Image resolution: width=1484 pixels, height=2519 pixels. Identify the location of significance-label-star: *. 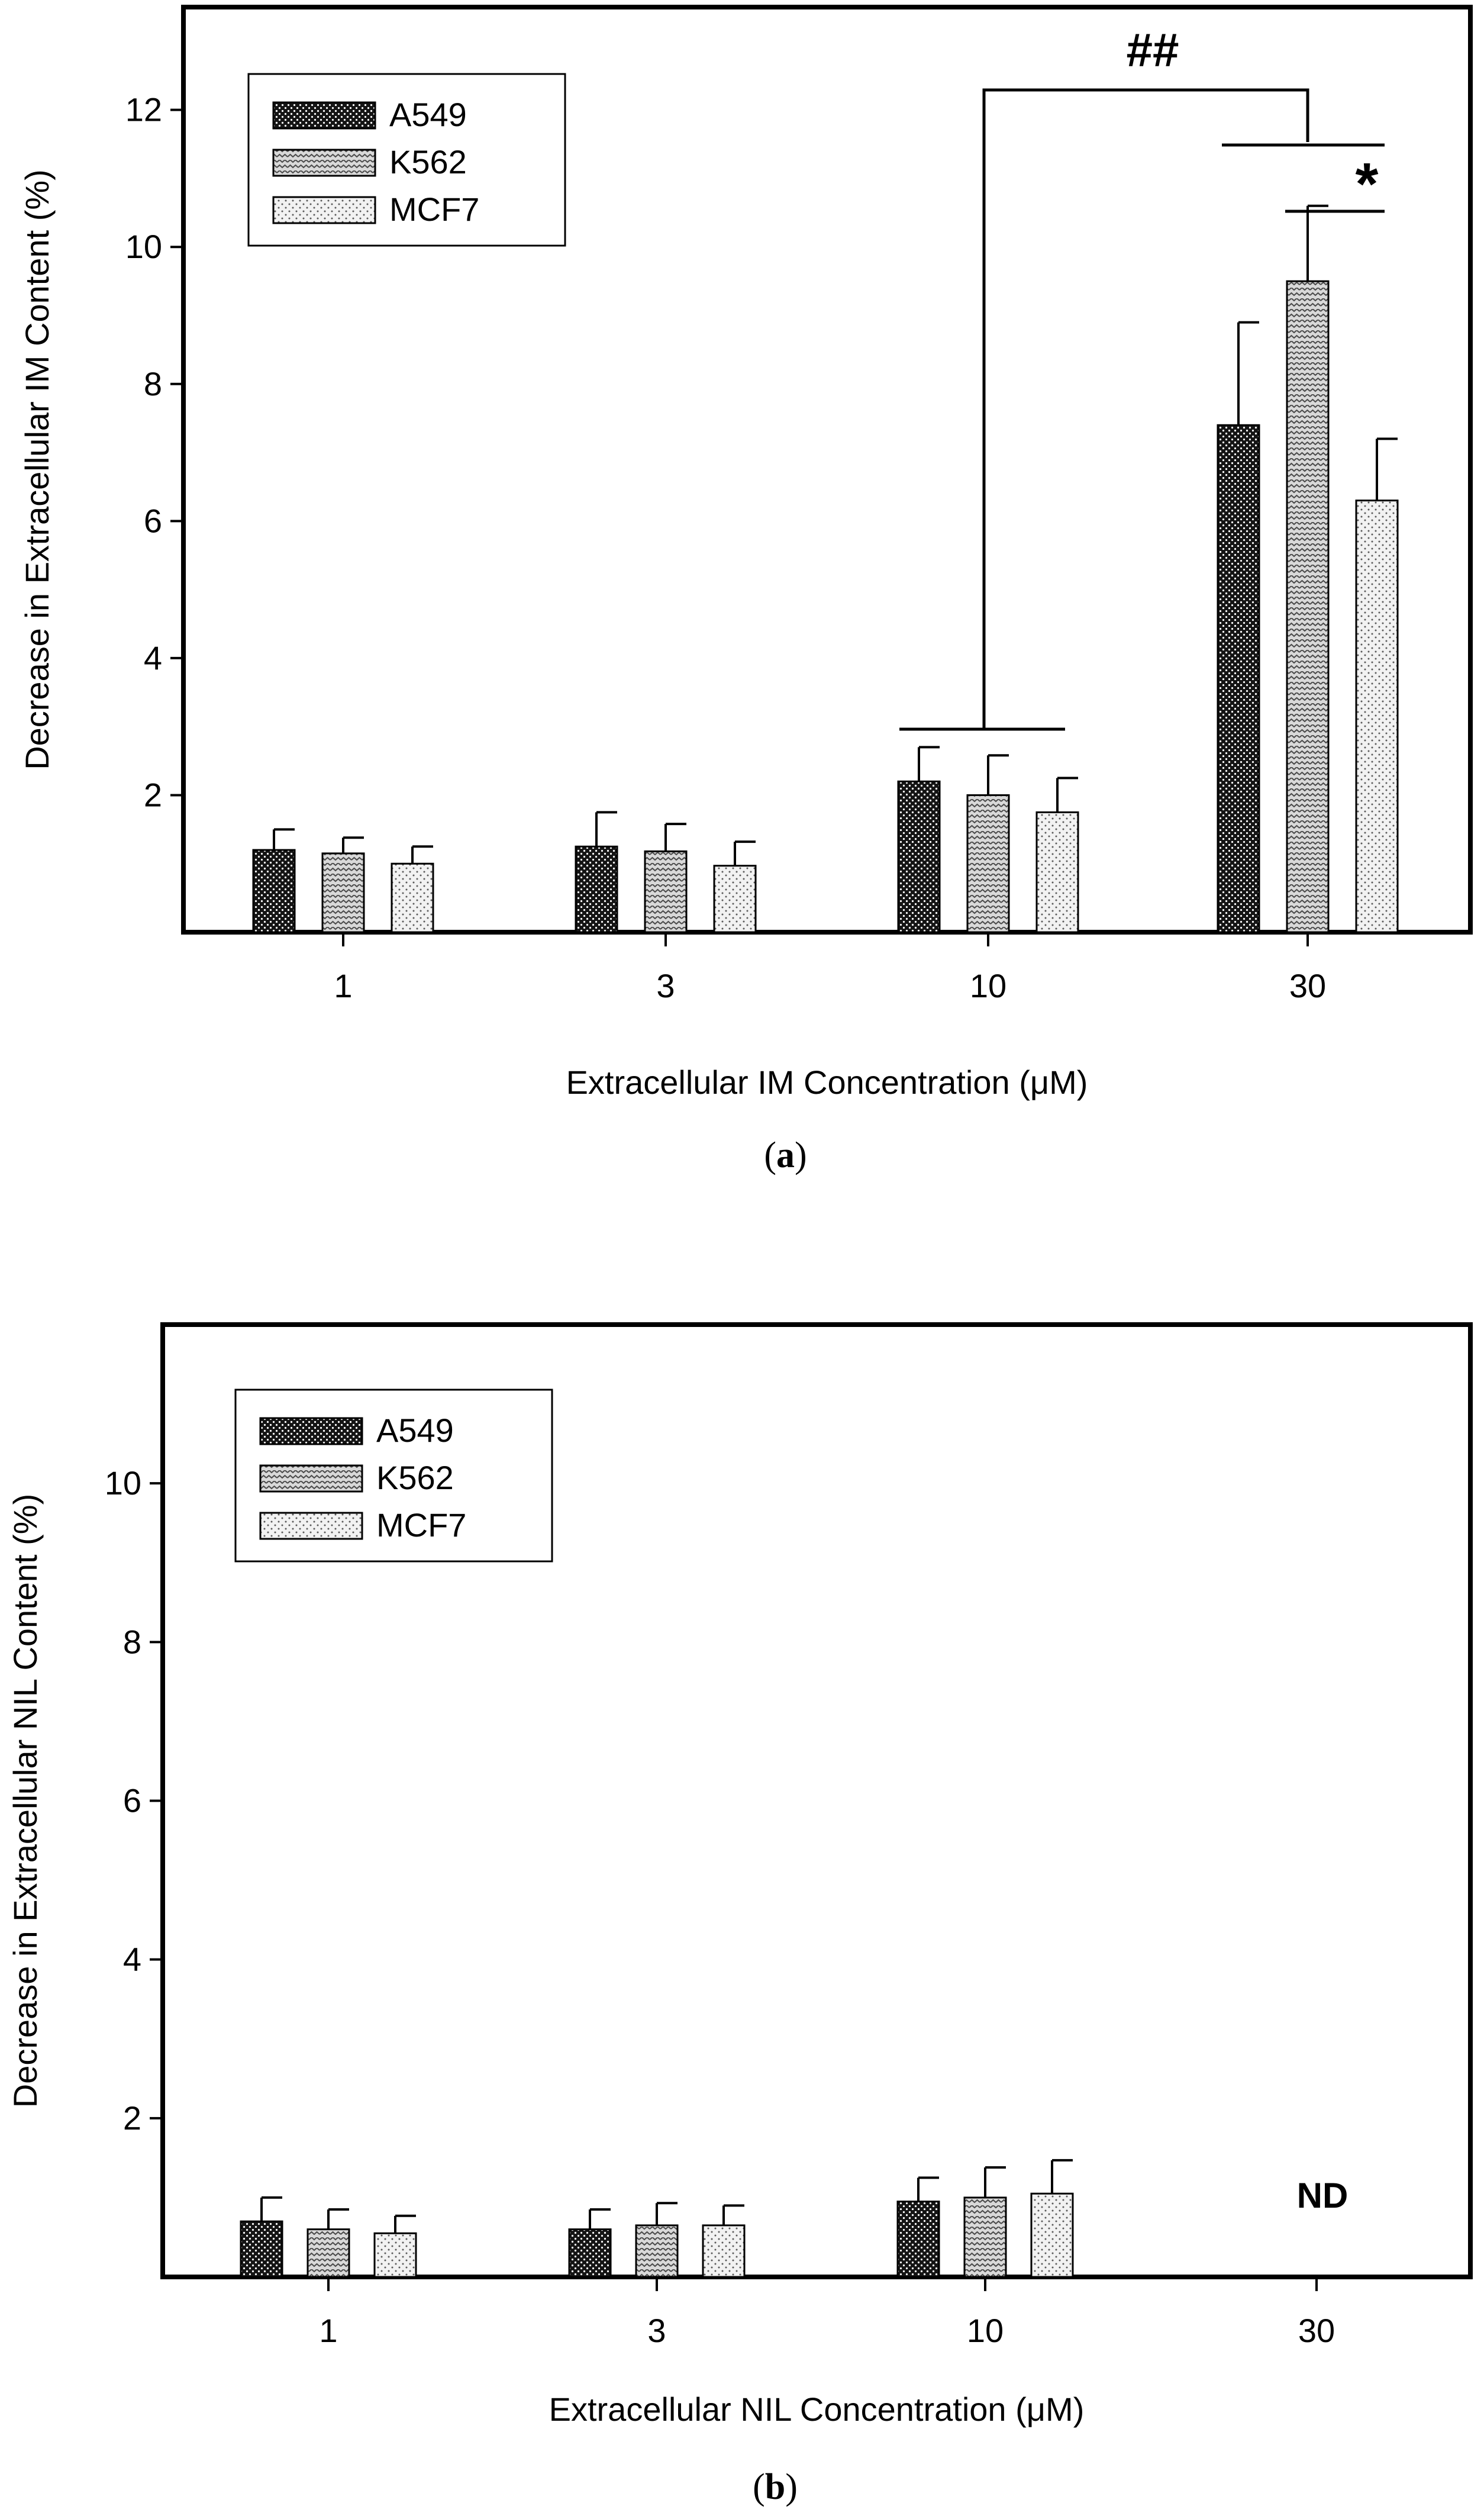
(1368, 184).